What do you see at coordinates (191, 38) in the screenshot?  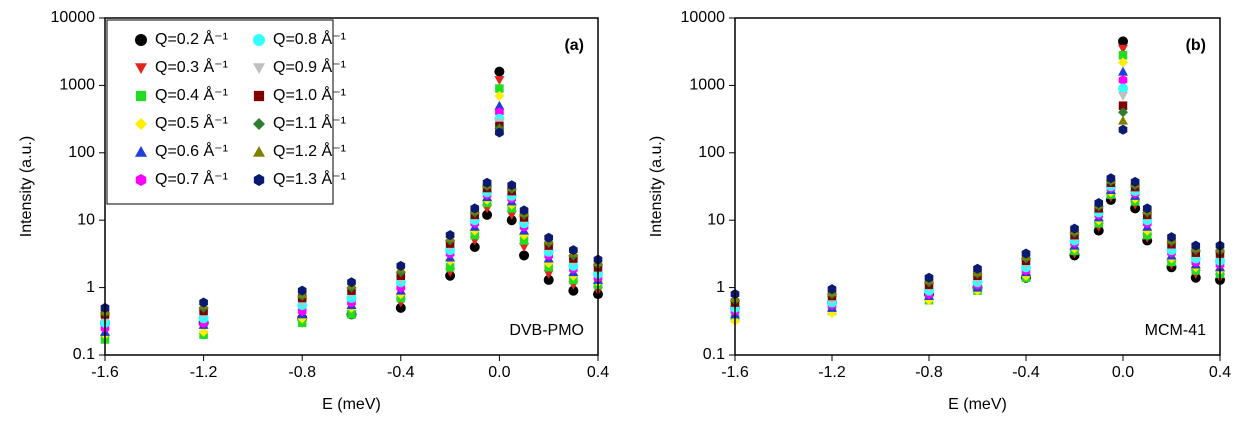 I see `legend-label: Q=0.2 Å⁻¹` at bounding box center [191, 38].